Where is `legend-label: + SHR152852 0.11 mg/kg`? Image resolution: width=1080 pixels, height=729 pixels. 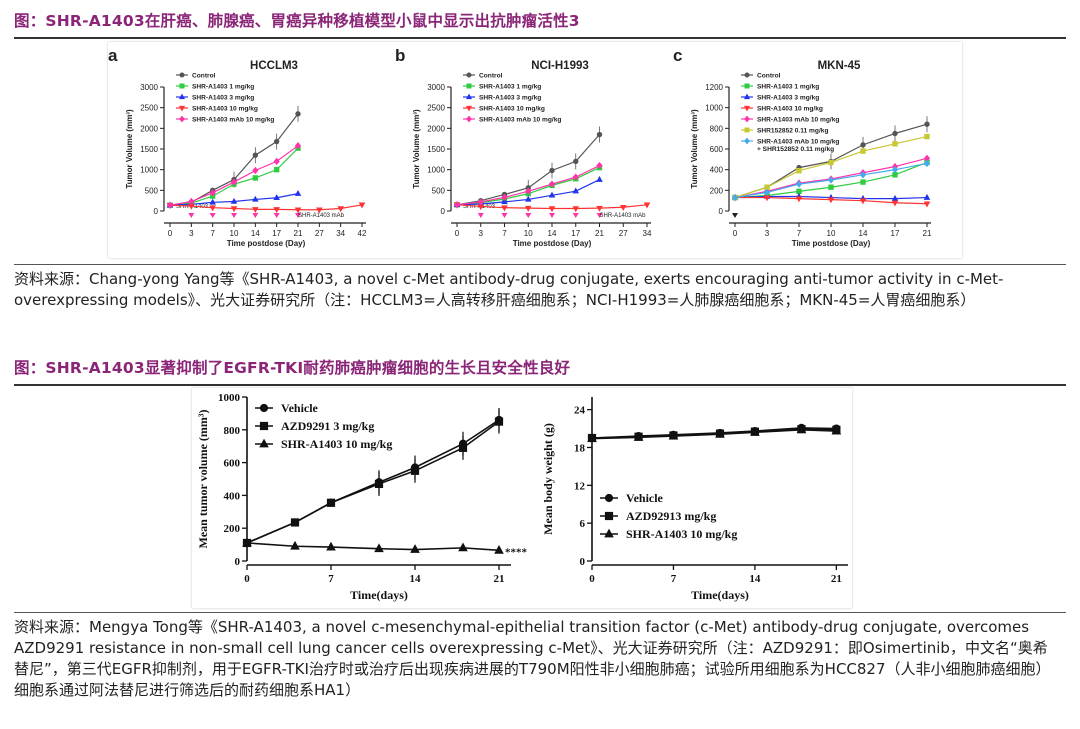 legend-label: + SHR152852 0.11 mg/kg is located at coordinates (795, 149).